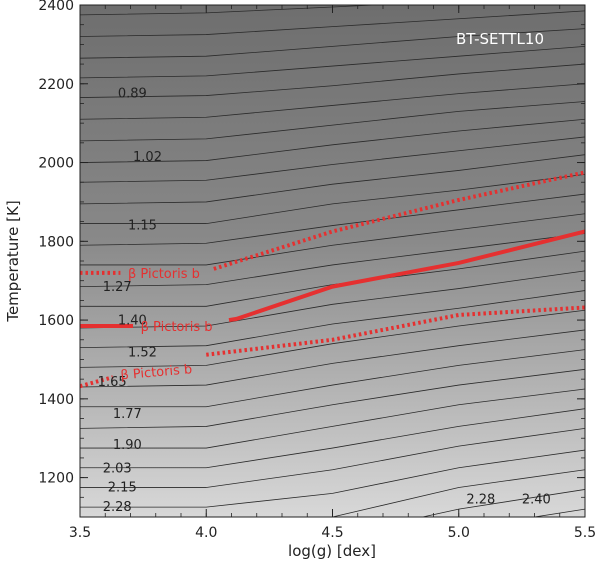  What do you see at coordinates (142, 353) in the screenshot?
I see `contour-label: 1.52` at bounding box center [142, 353].